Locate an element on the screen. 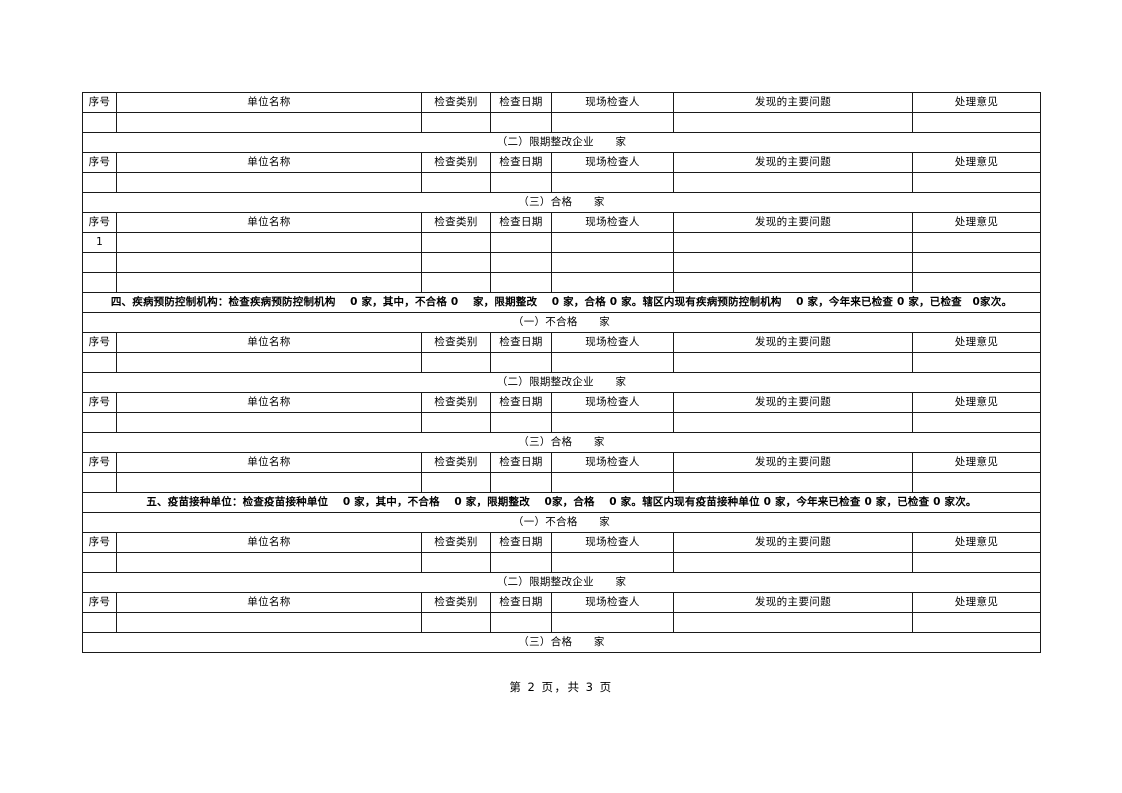  table-row: 1 is located at coordinates (561, 242).